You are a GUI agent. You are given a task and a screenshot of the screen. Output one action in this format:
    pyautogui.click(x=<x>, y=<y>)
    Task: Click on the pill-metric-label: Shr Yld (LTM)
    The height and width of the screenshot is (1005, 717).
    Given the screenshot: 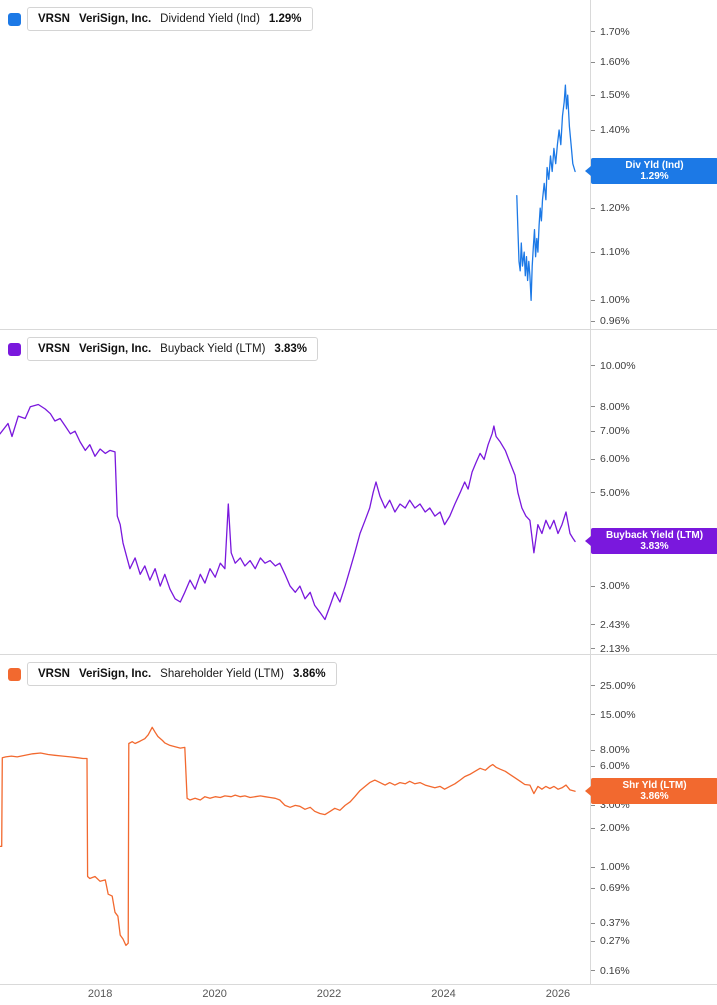 What is the action you would take?
    pyautogui.click(x=654, y=785)
    